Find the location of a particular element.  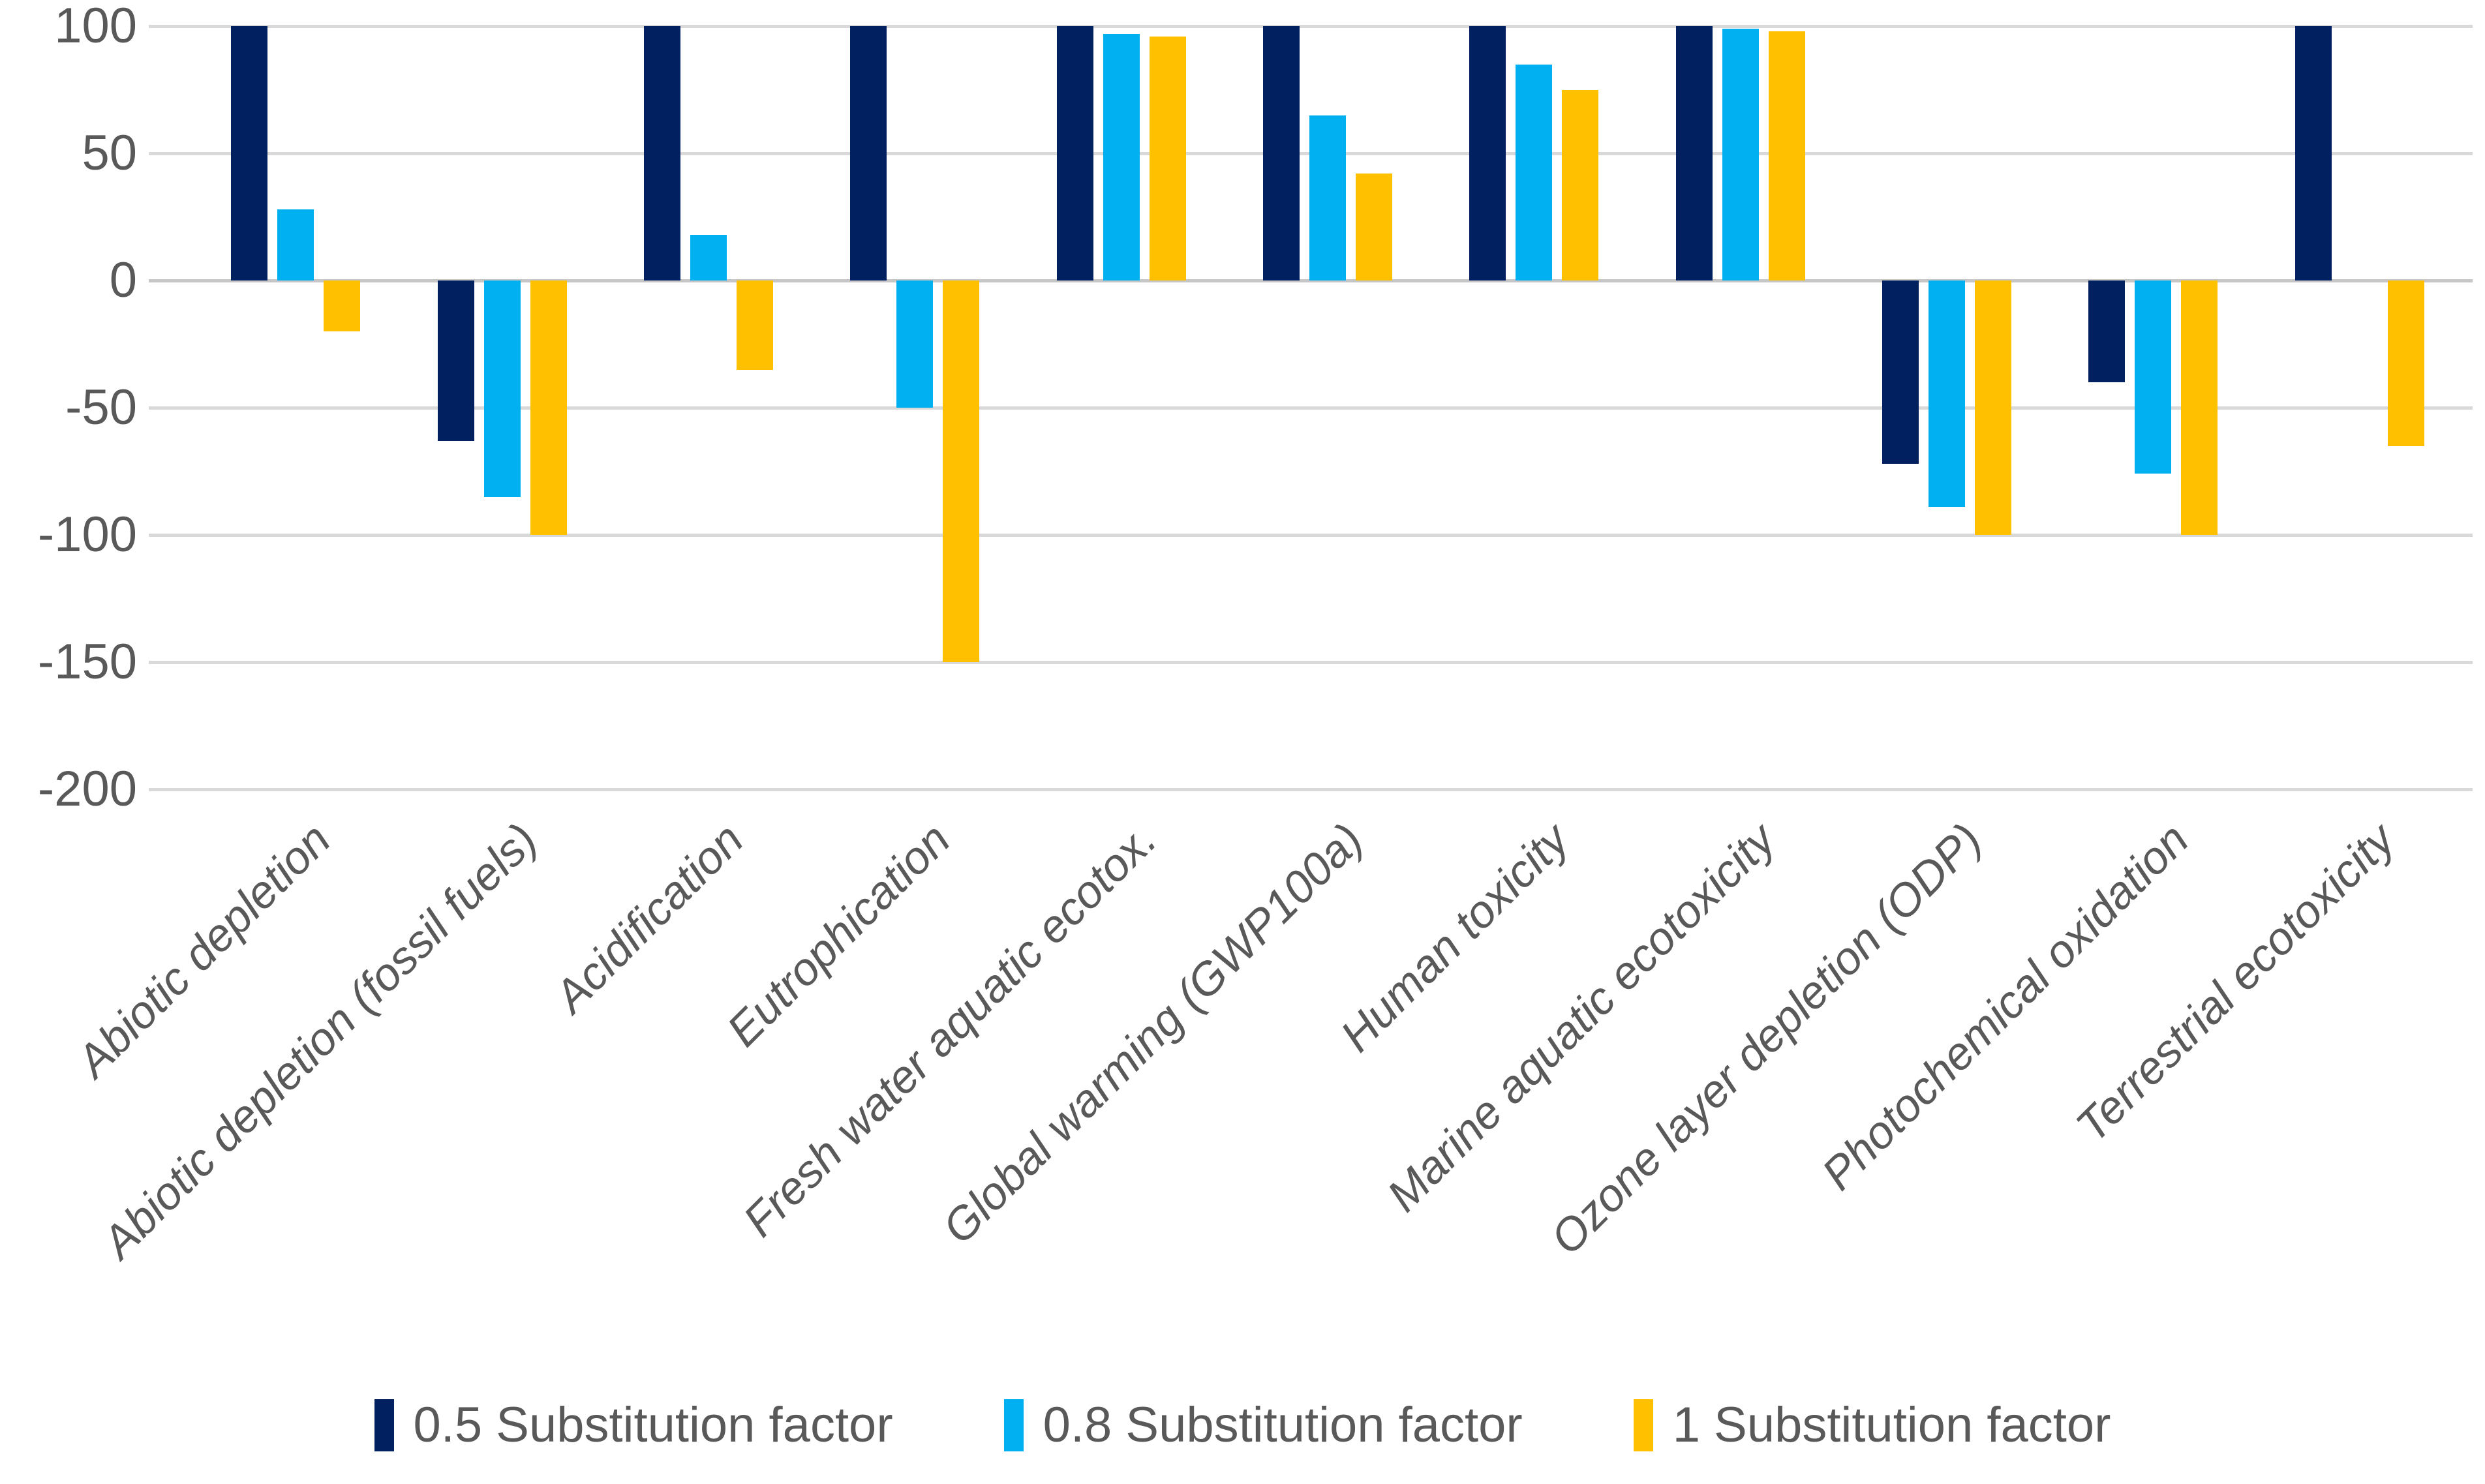

x-axis-category-label: Global warming (GWP100a) is located at coordinates (1152, 1033).